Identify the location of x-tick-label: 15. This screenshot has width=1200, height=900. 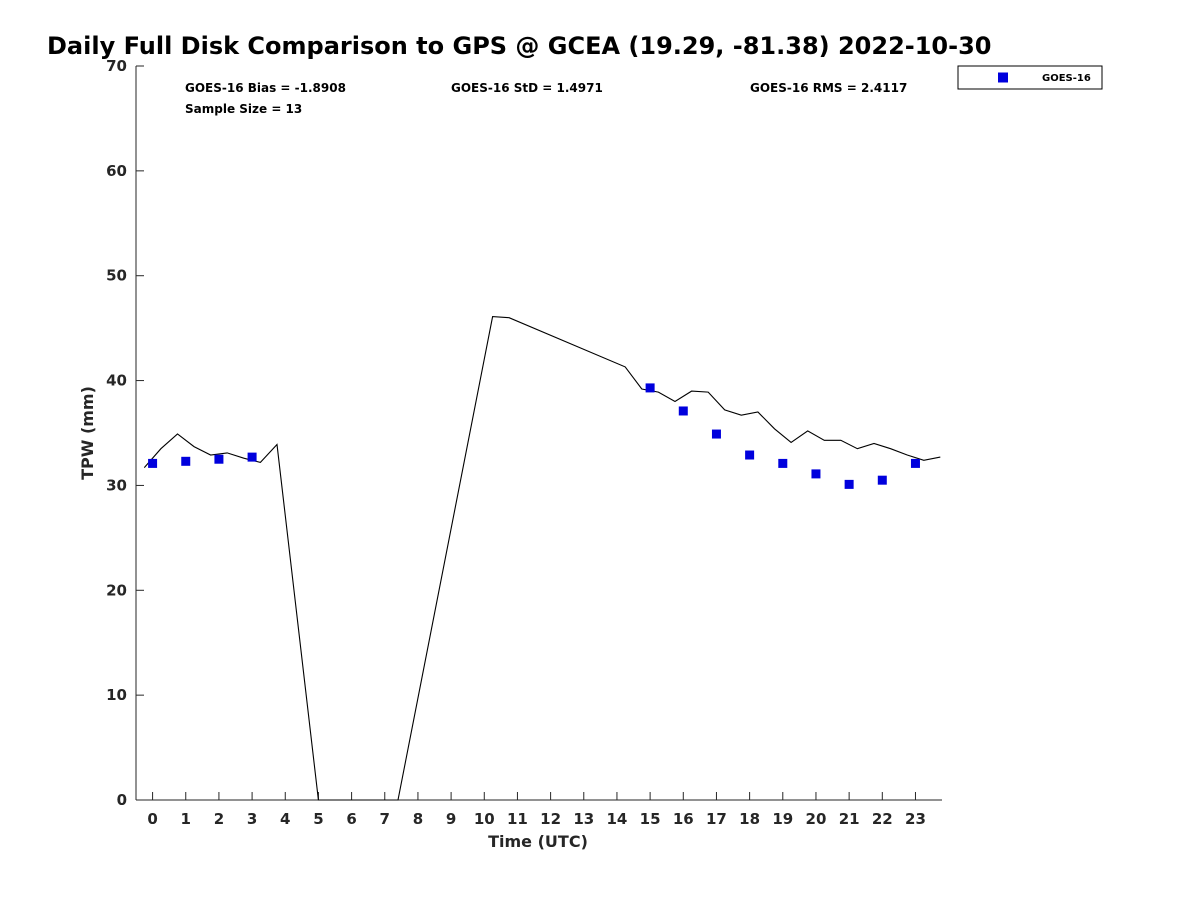
(650, 819).